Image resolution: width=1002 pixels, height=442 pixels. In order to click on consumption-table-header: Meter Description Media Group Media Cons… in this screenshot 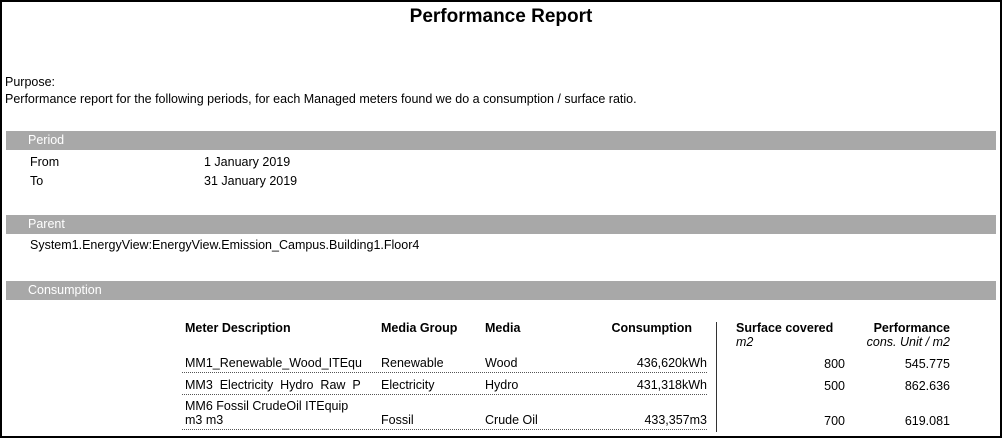, I will do `click(566, 338)`.